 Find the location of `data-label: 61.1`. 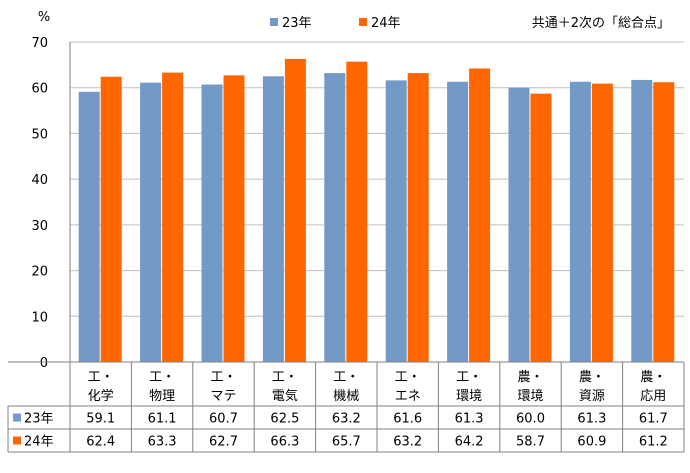

data-label: 61.1 is located at coordinates (162, 419).